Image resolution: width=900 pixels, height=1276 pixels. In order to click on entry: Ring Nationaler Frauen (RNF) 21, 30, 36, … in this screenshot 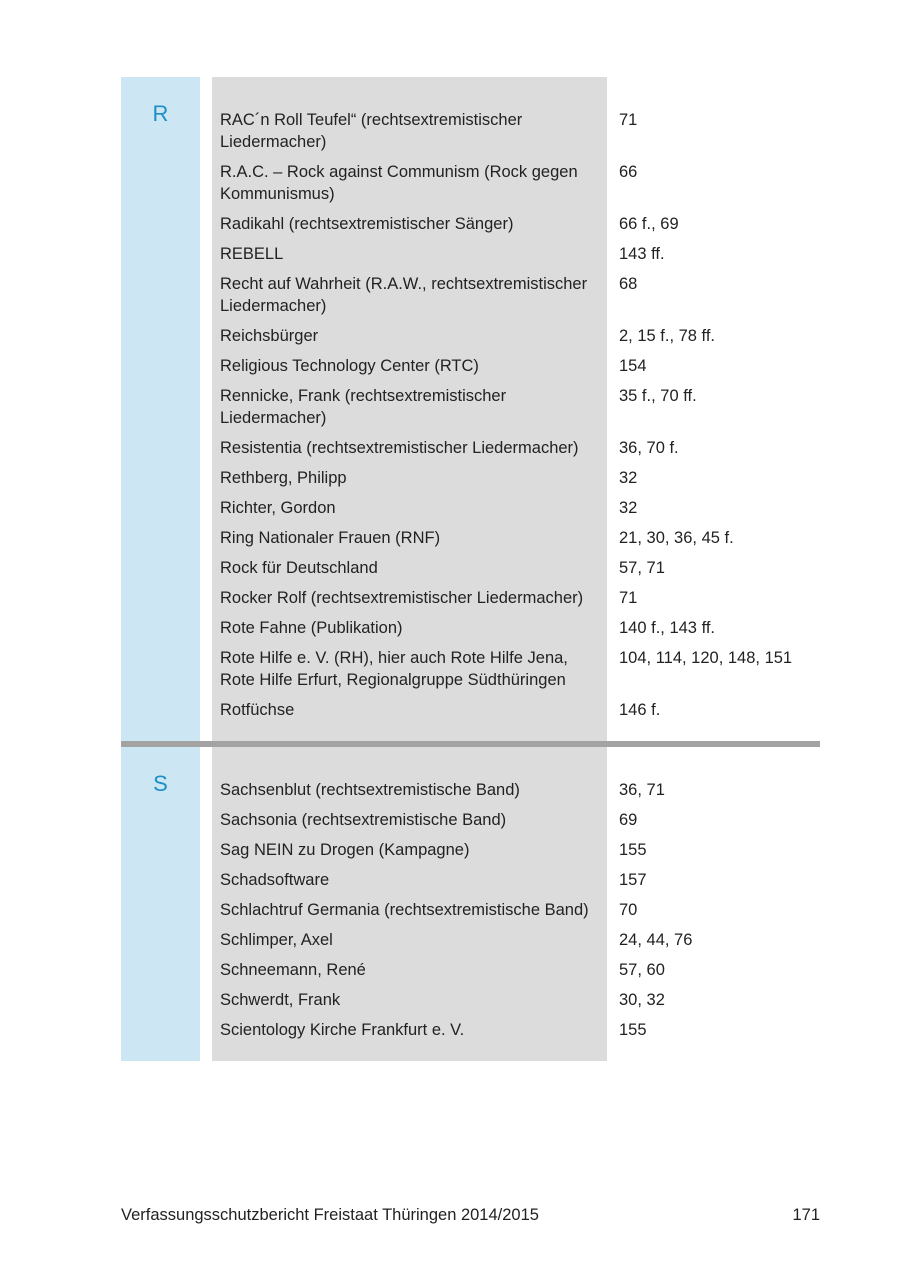, I will do `click(516, 538)`.